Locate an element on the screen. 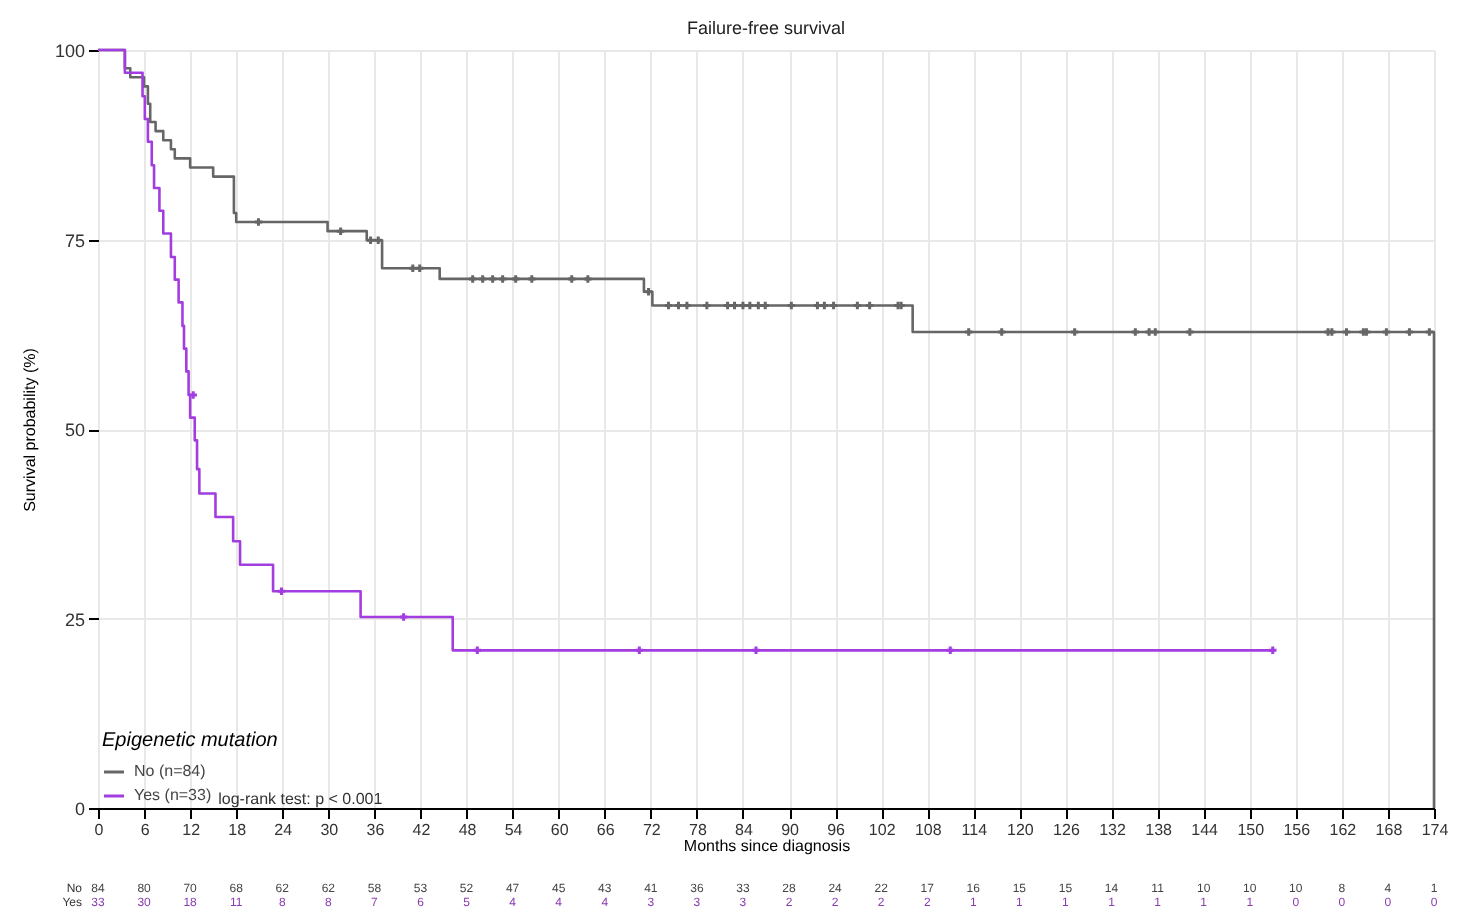 Image resolution: width=1458 pixels, height=912 pixels. x-tick-label: 84 is located at coordinates (744, 830).